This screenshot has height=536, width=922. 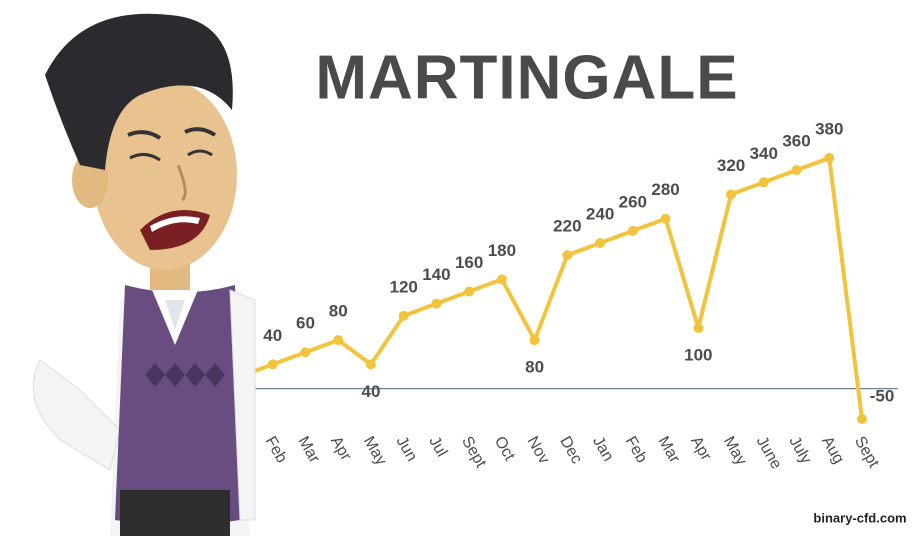 What do you see at coordinates (305, 323) in the screenshot?
I see `data-label: 60` at bounding box center [305, 323].